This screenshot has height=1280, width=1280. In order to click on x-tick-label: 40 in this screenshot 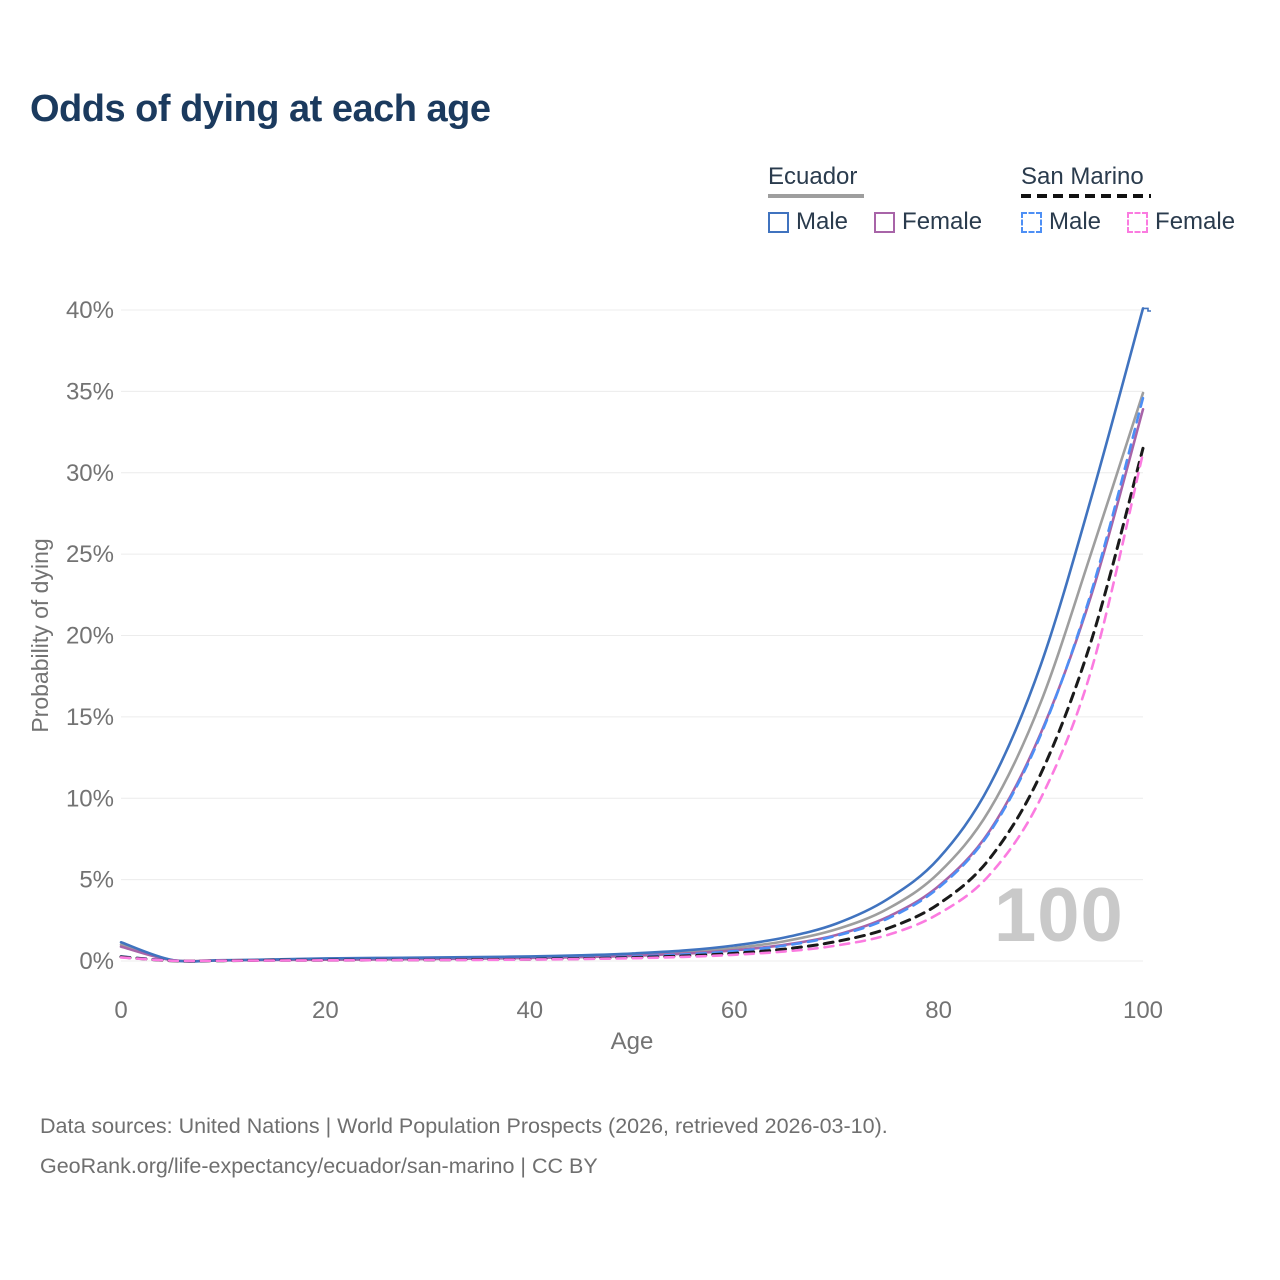, I will do `click(529, 1010)`.